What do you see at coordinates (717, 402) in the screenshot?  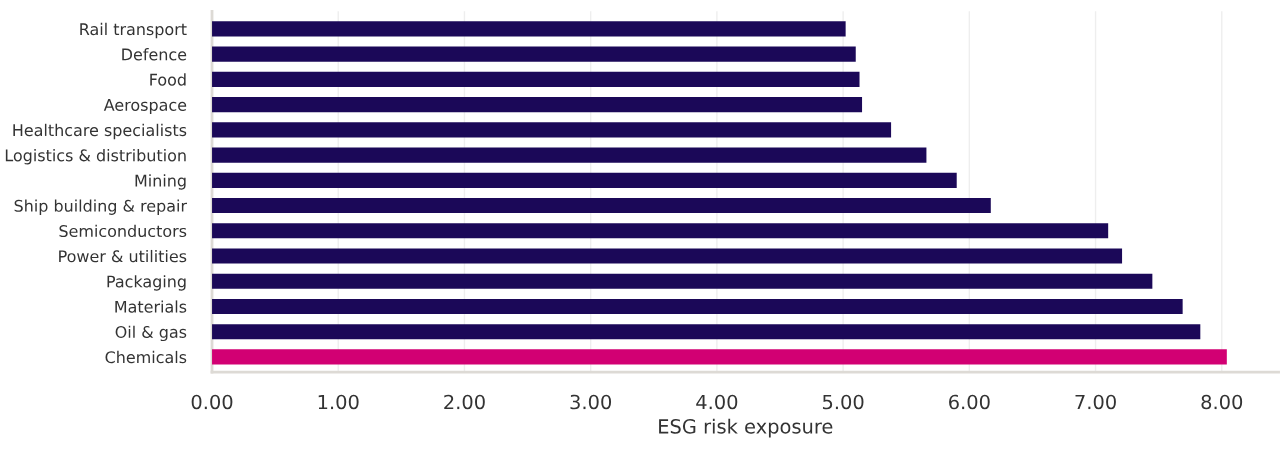 I see `x-tick-label: 4.00` at bounding box center [717, 402].